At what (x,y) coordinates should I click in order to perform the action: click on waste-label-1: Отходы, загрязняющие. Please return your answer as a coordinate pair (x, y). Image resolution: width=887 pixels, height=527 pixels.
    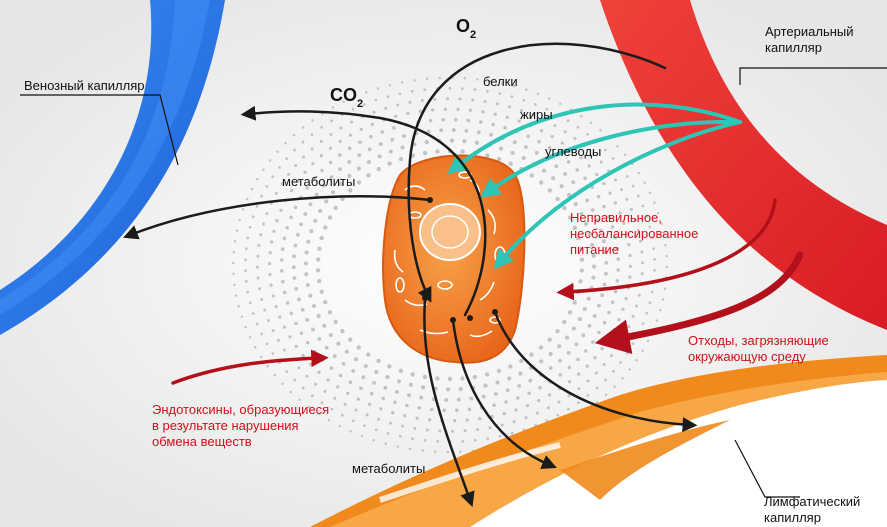
    Looking at the image, I should click on (758, 340).